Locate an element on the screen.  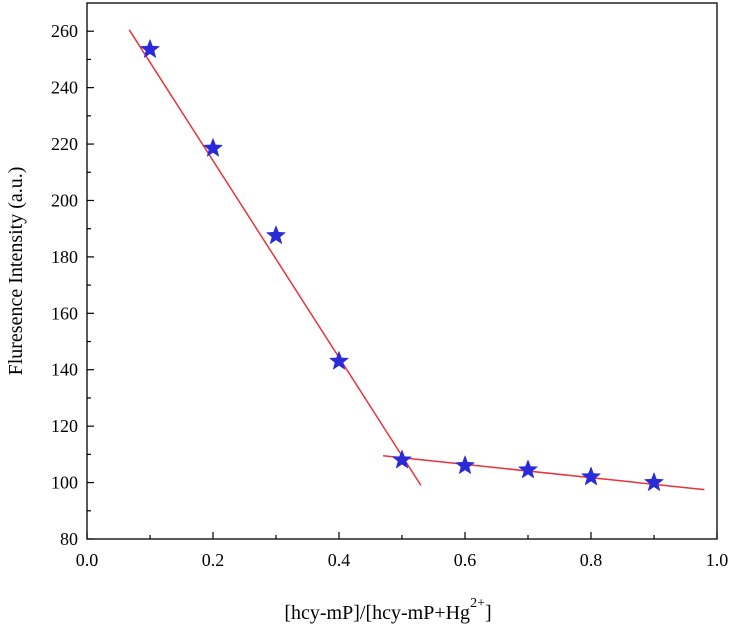
x-axis-title-main: [hcy-mP]/[hcy-mP+Hg is located at coordinates (377, 613).